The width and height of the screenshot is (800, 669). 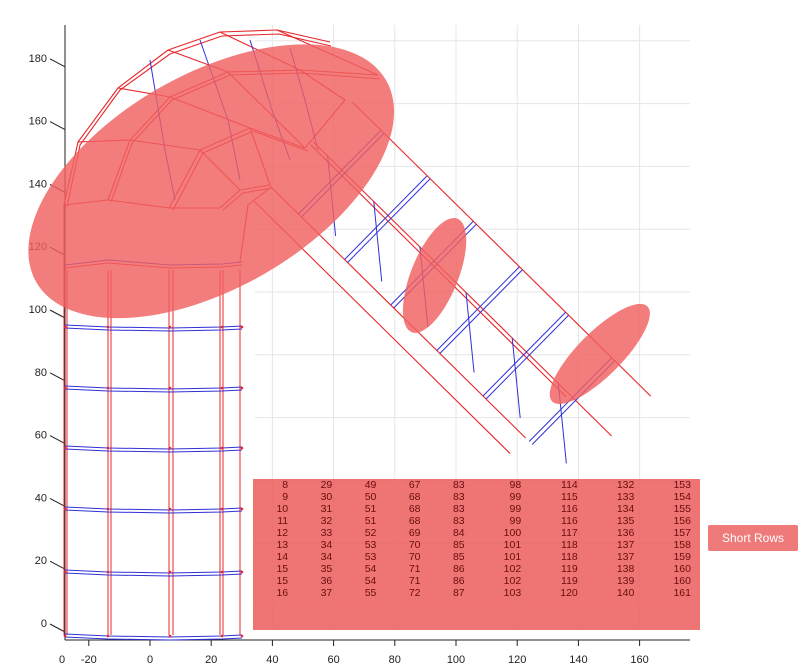 I want to click on table-cell: 32, so click(x=326, y=521).